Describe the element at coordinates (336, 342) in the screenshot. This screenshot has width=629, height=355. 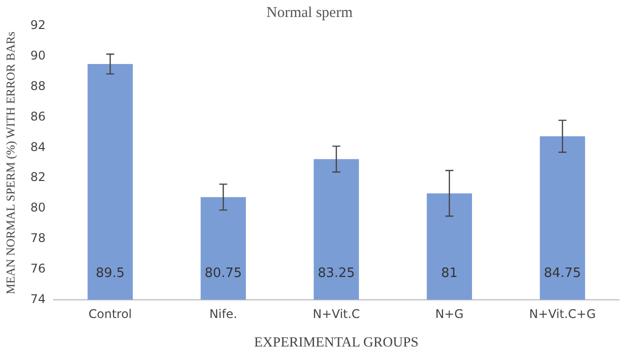
I see `x-axis-title: EXPERIMENTAL GROUPS` at that location.